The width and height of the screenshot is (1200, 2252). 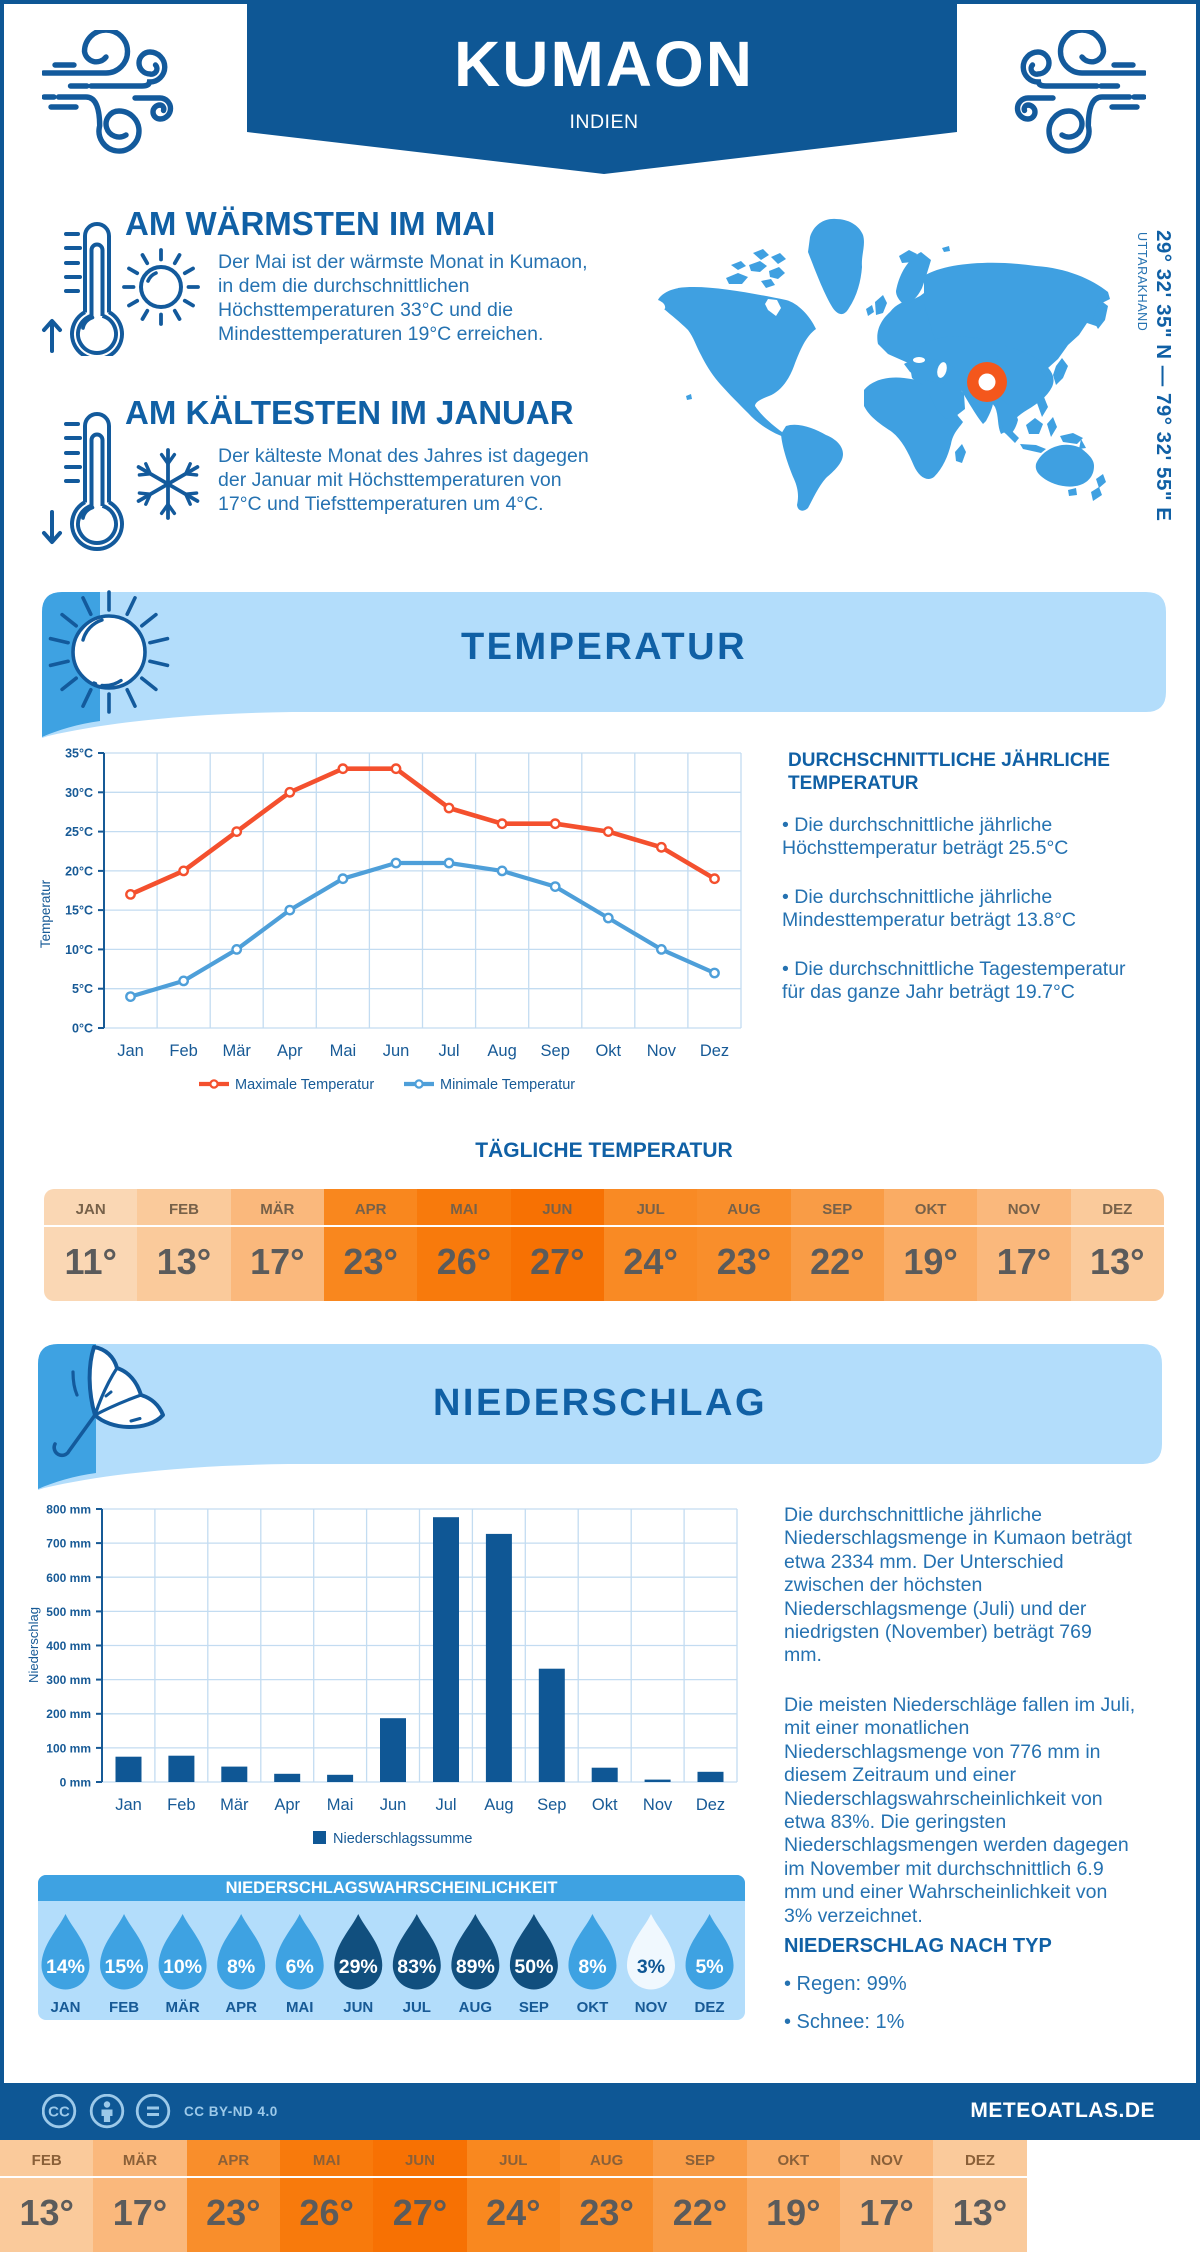 I want to click on svg-text: 400 mm, so click(x=68, y=1646).